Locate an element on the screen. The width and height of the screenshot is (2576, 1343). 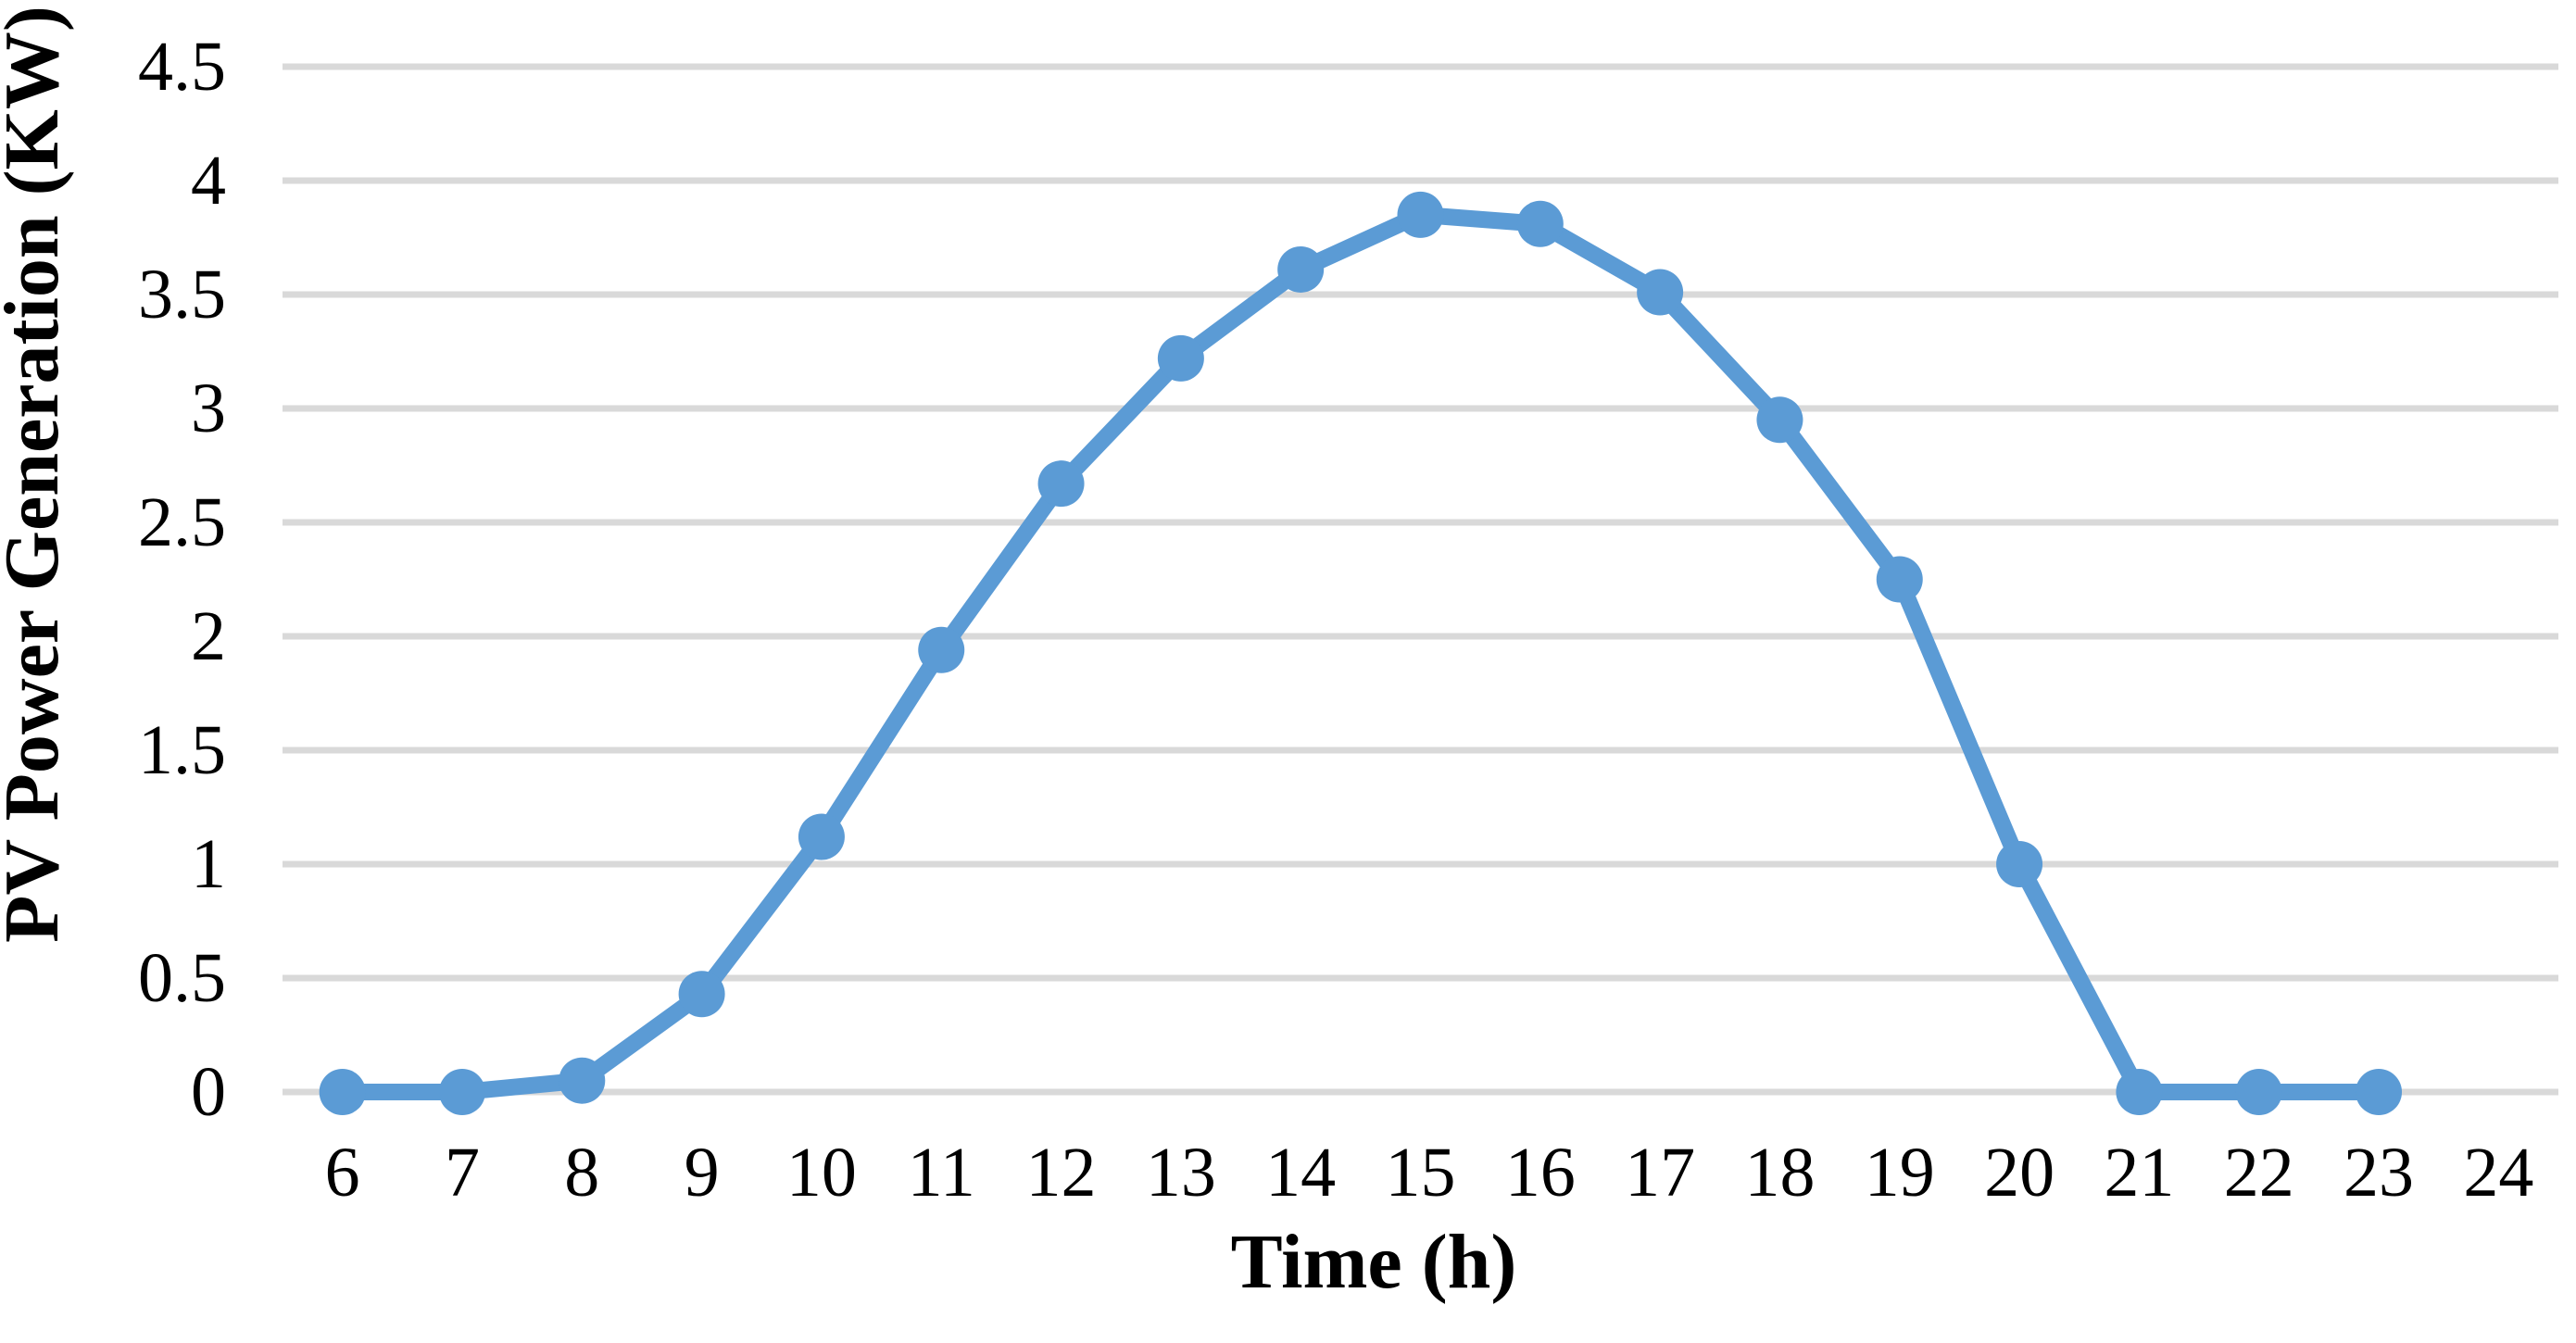
x-tick-label: 14 is located at coordinates (1300, 1173).